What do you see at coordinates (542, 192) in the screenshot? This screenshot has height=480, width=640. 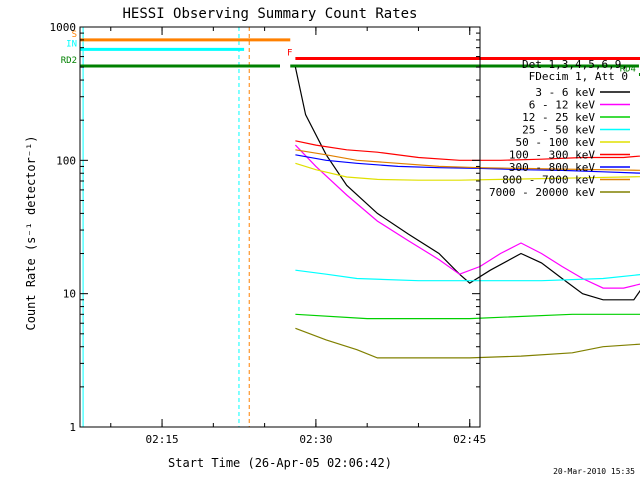 I see `legend-label: 7000 - 20000 keV` at bounding box center [542, 192].